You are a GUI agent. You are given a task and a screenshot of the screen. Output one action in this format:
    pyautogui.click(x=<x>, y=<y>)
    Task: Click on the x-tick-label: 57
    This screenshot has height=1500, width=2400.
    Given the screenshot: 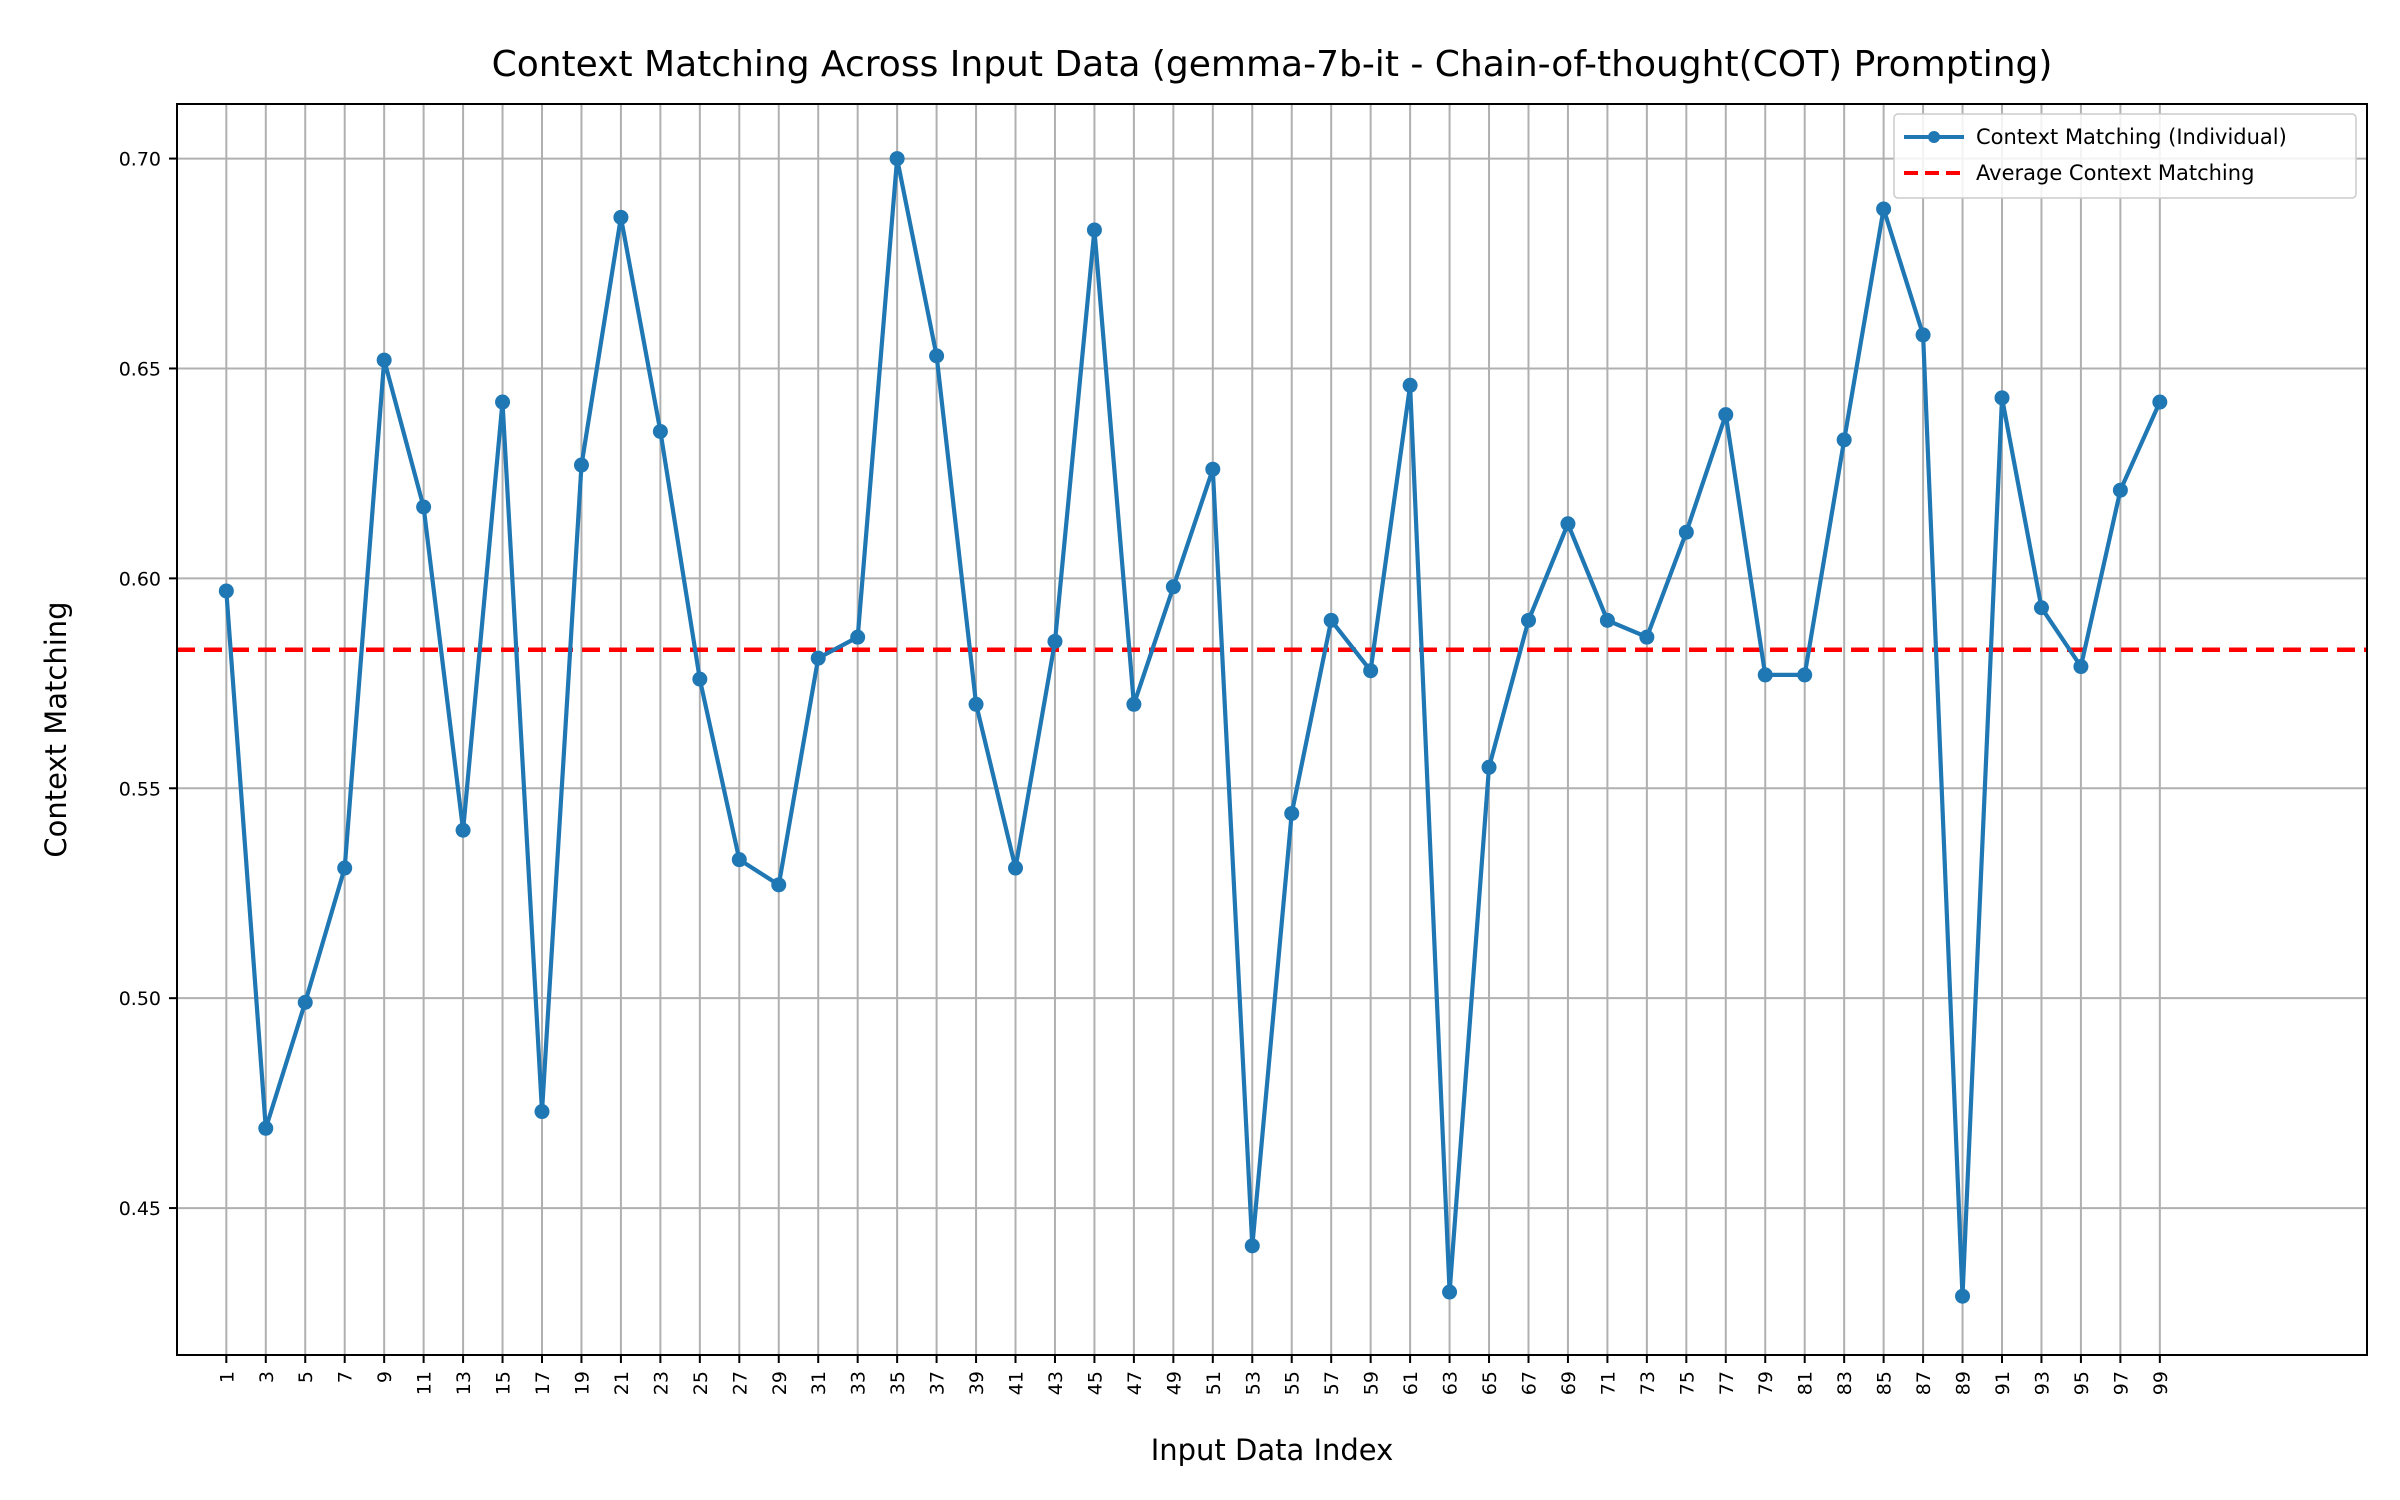 What is the action you would take?
    pyautogui.click(x=1332, y=1383)
    